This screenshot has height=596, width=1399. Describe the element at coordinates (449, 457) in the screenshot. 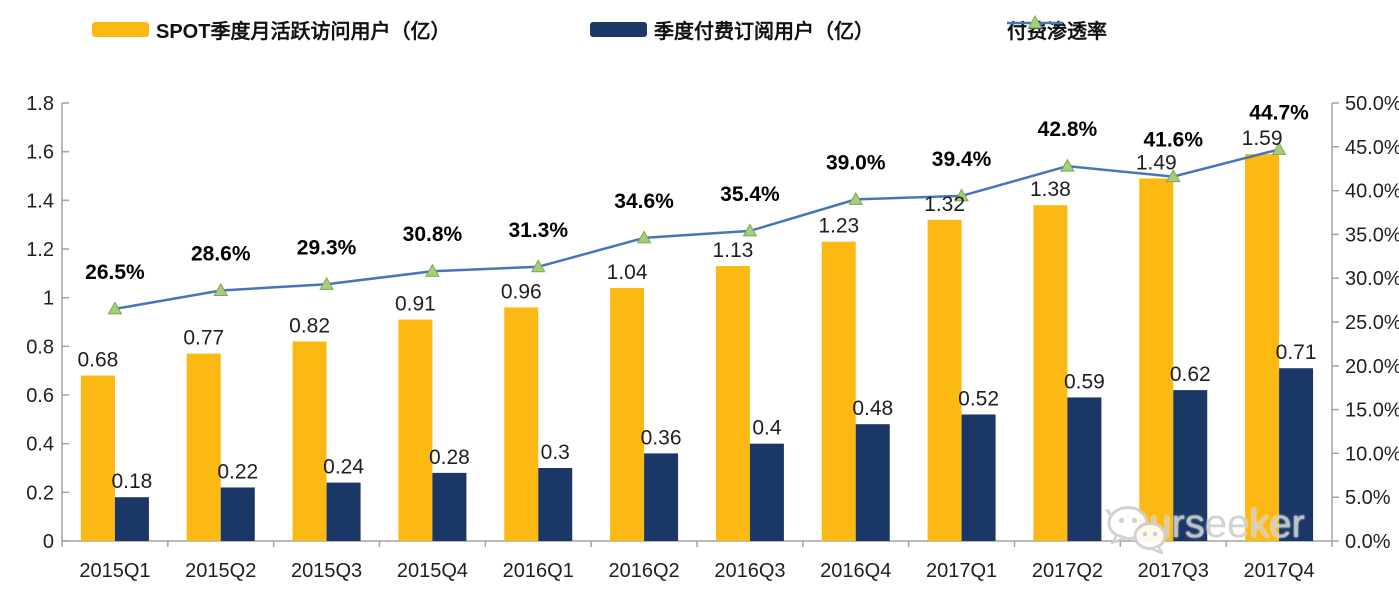

I see `subscribers-value-label: 0.28` at that location.